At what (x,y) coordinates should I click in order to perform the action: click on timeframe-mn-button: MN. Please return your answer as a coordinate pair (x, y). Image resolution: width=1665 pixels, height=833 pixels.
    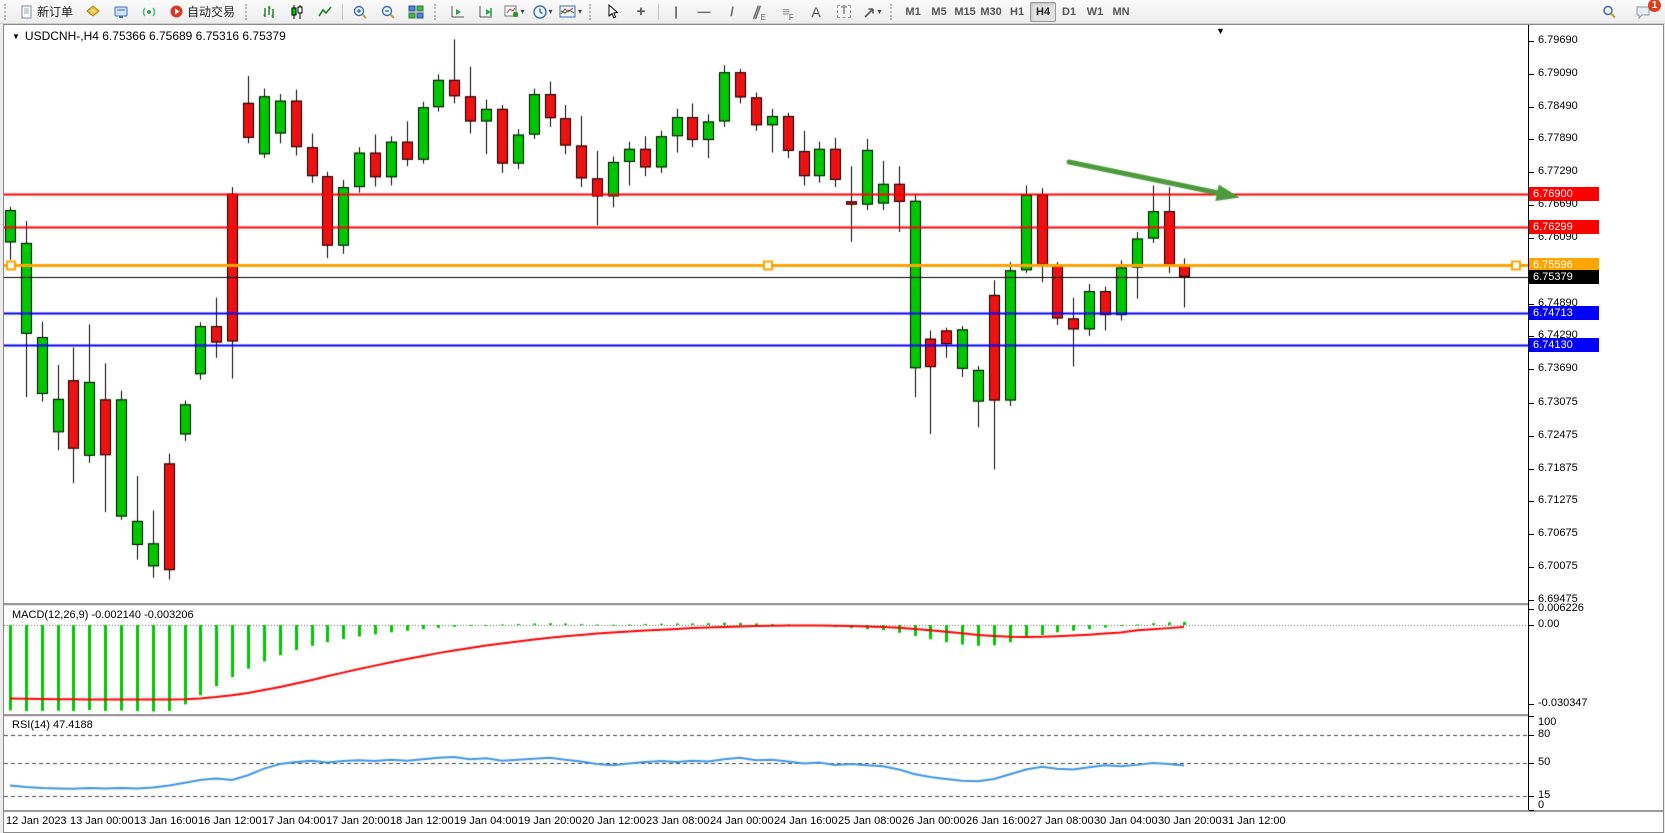
    Looking at the image, I should click on (1121, 11).